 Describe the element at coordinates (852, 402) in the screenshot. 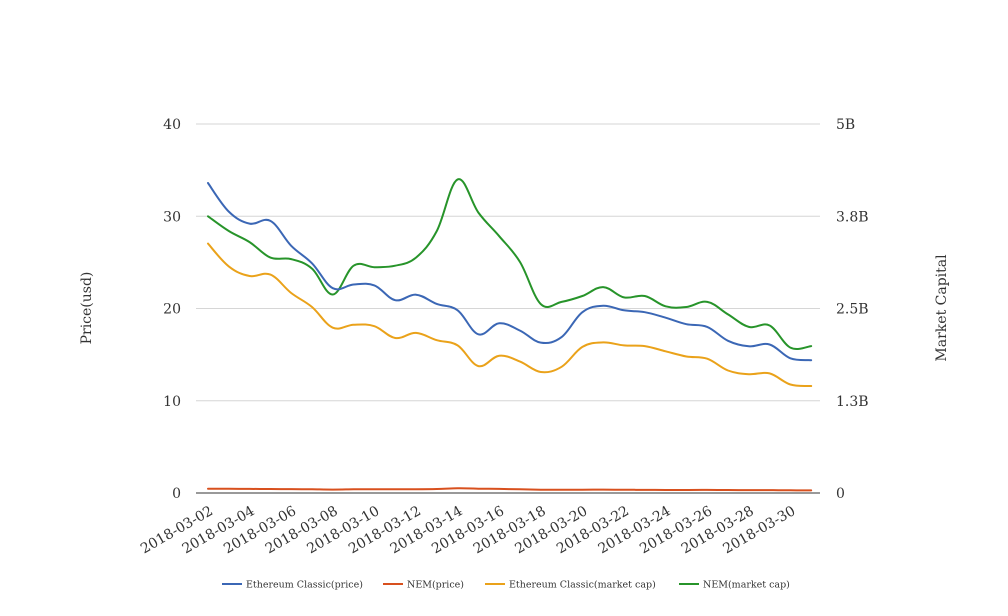

I see `y-right-tick-label: 1.3B` at that location.